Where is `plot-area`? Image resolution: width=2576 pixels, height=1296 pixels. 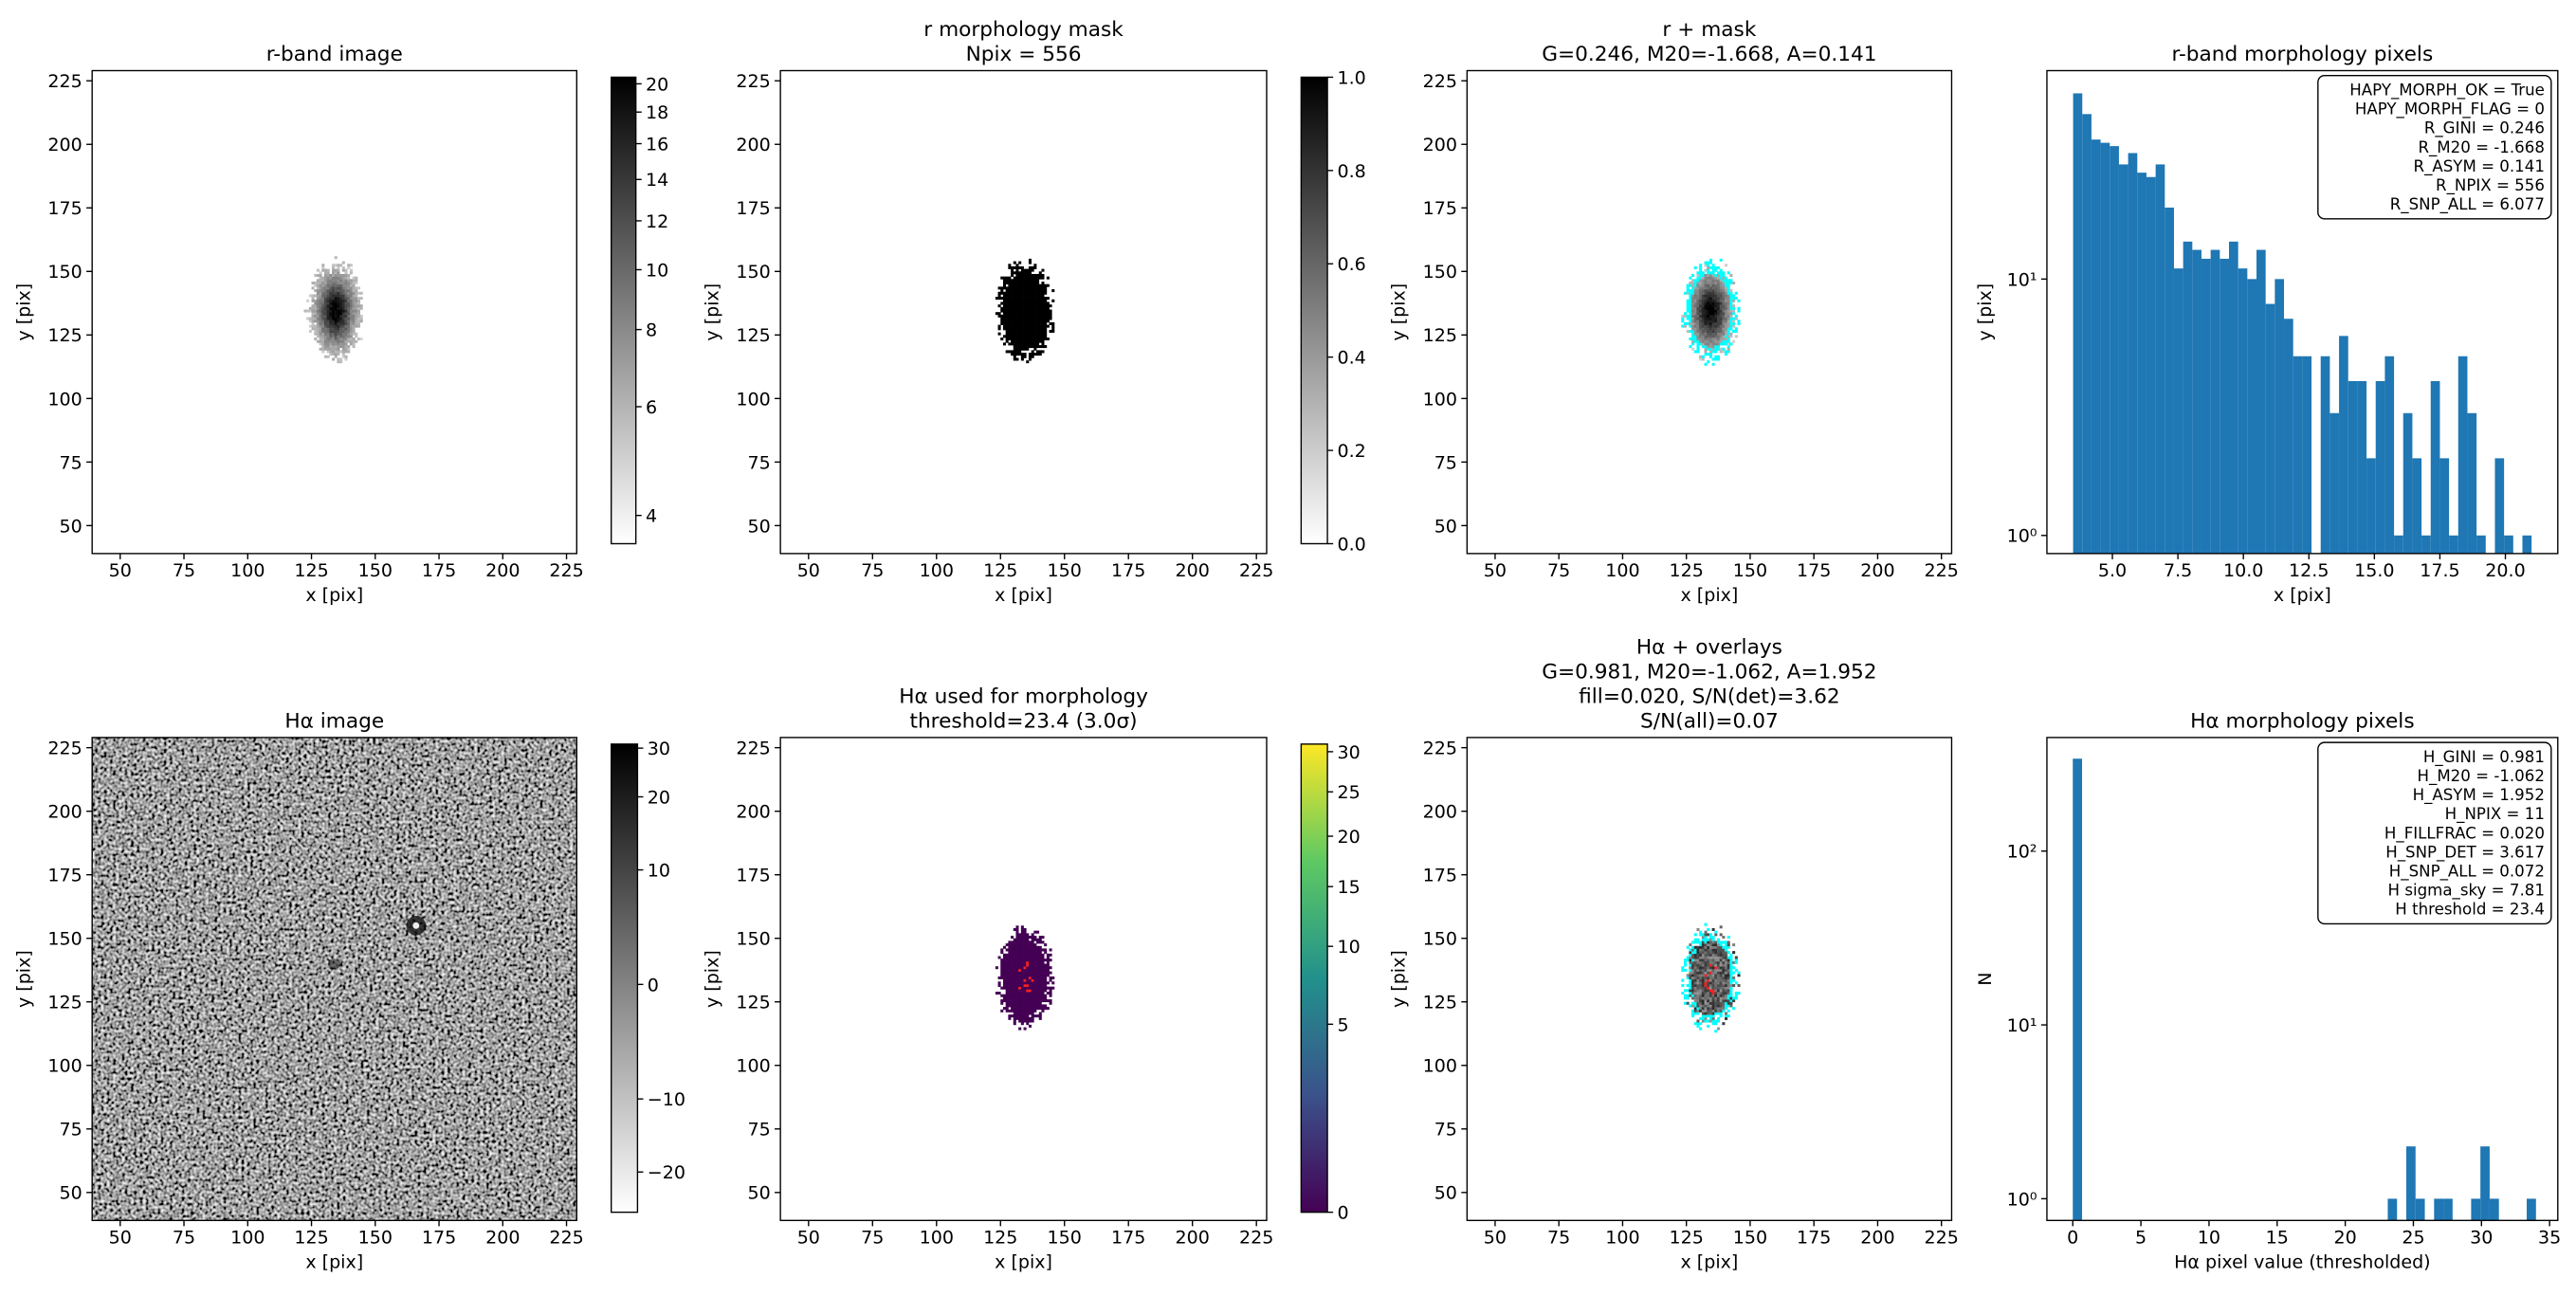 plot-area is located at coordinates (1711, 977).